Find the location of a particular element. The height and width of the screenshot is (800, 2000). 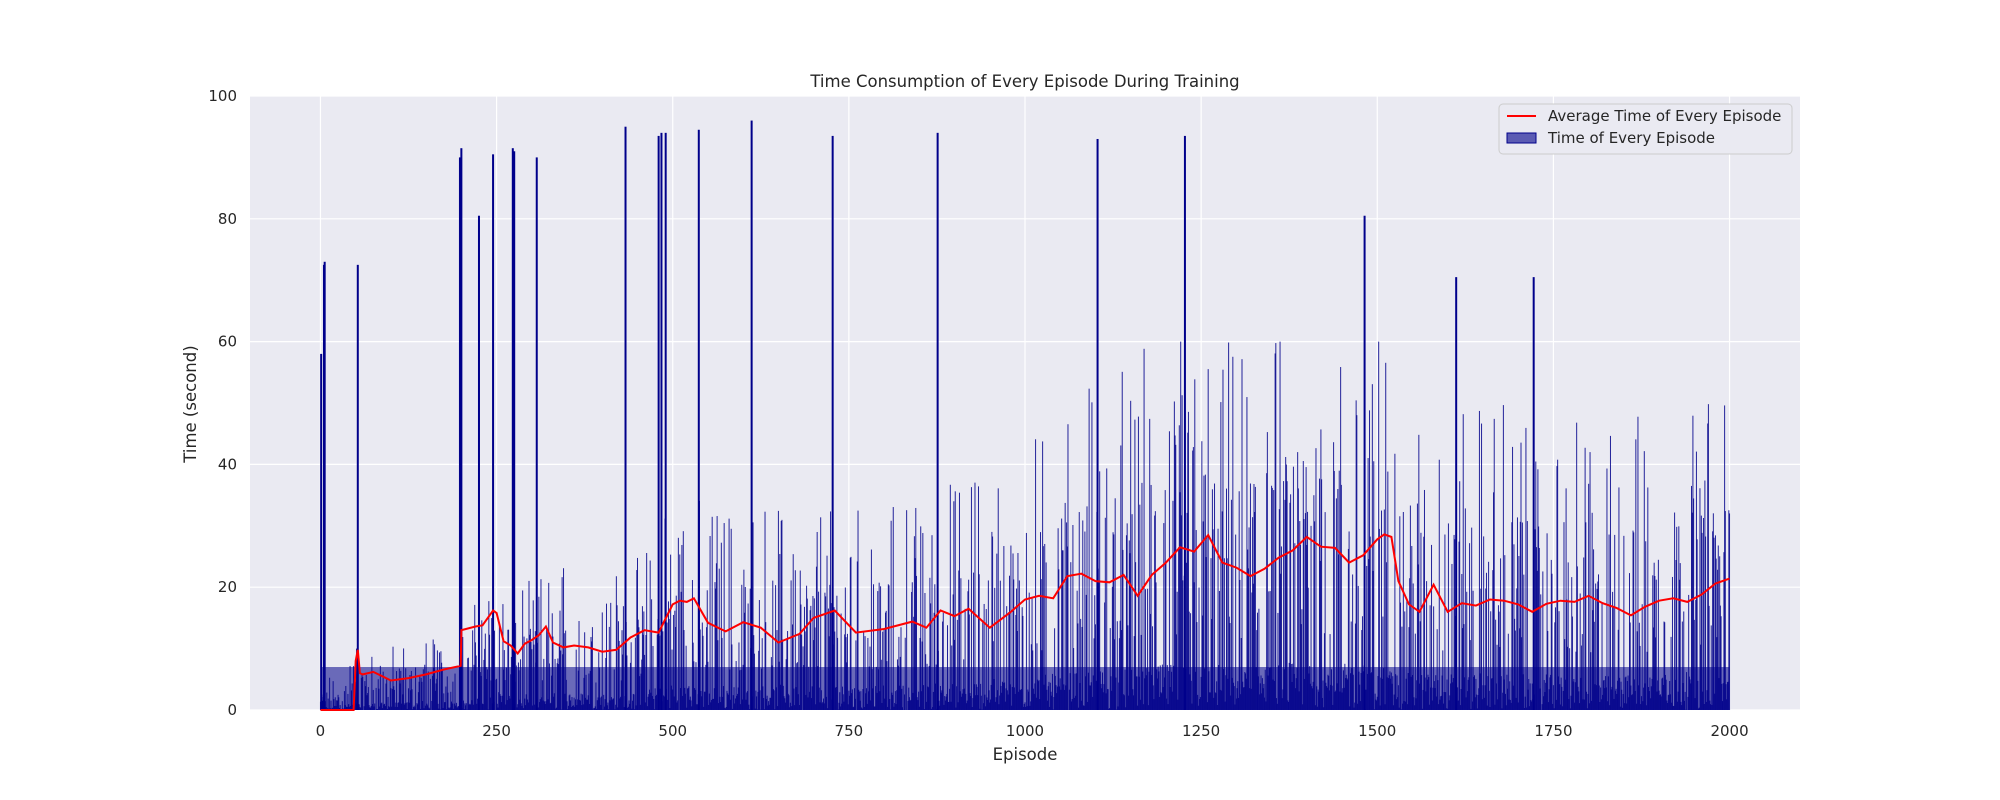

y-tick-label: 40 is located at coordinates (227, 464).